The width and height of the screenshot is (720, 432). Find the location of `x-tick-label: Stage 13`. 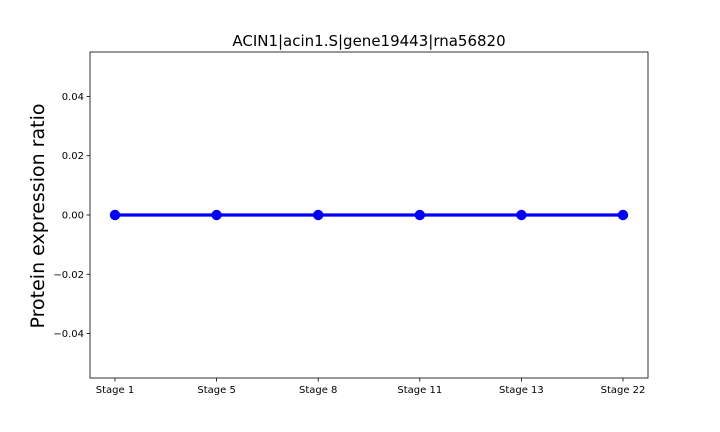

x-tick-label: Stage 13 is located at coordinates (521, 390).